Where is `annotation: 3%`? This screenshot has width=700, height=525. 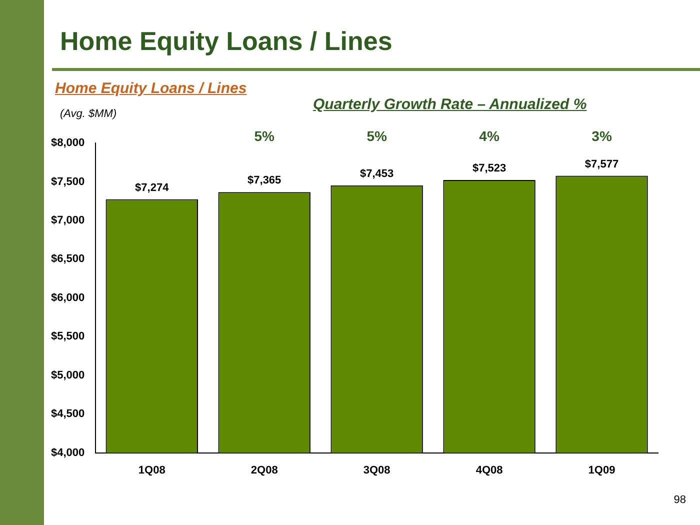
annotation: 3% is located at coordinates (602, 136).